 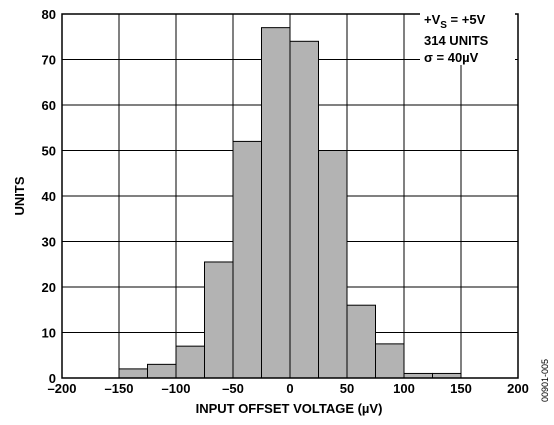 I want to click on x-tick-label: –50, so click(x=233, y=388).